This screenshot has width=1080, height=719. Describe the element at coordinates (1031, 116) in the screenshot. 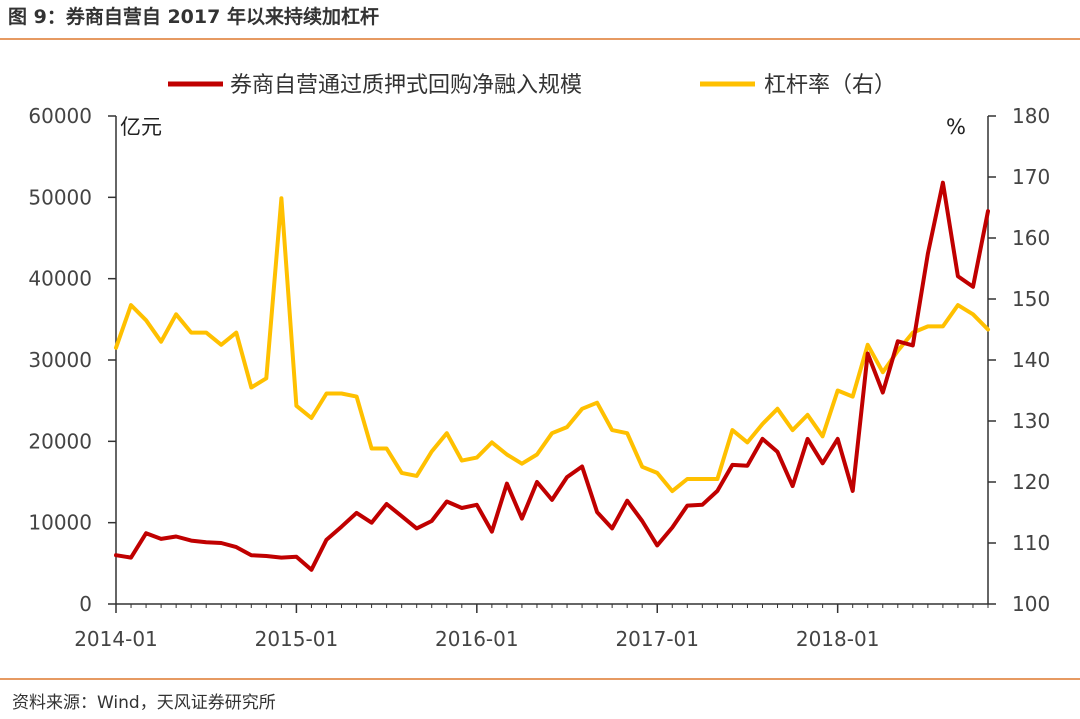

I see `right-tick-label: 180` at that location.